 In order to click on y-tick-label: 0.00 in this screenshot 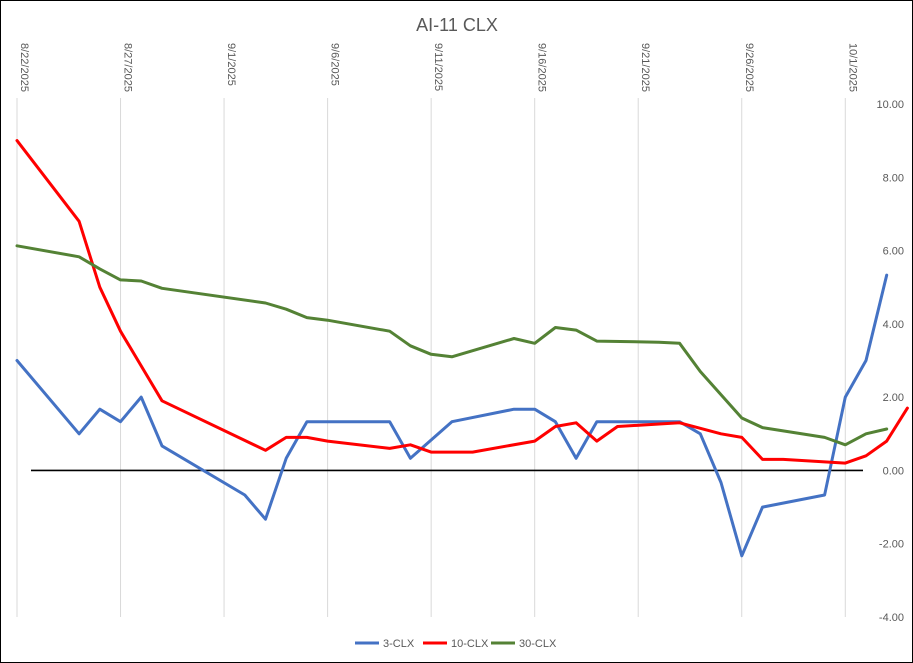, I will do `click(893, 471)`.